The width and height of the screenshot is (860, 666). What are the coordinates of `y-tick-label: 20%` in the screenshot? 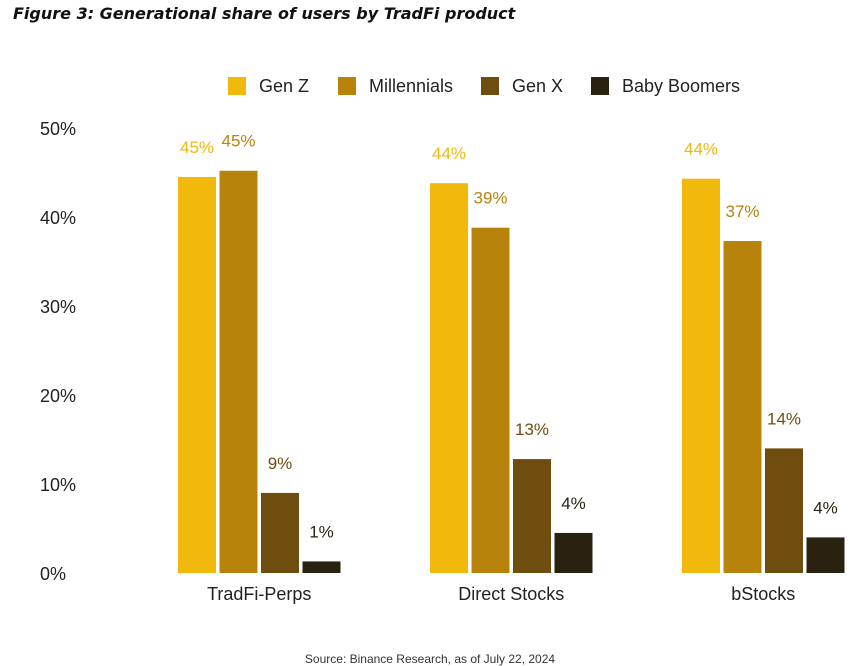 It's located at (58, 396).